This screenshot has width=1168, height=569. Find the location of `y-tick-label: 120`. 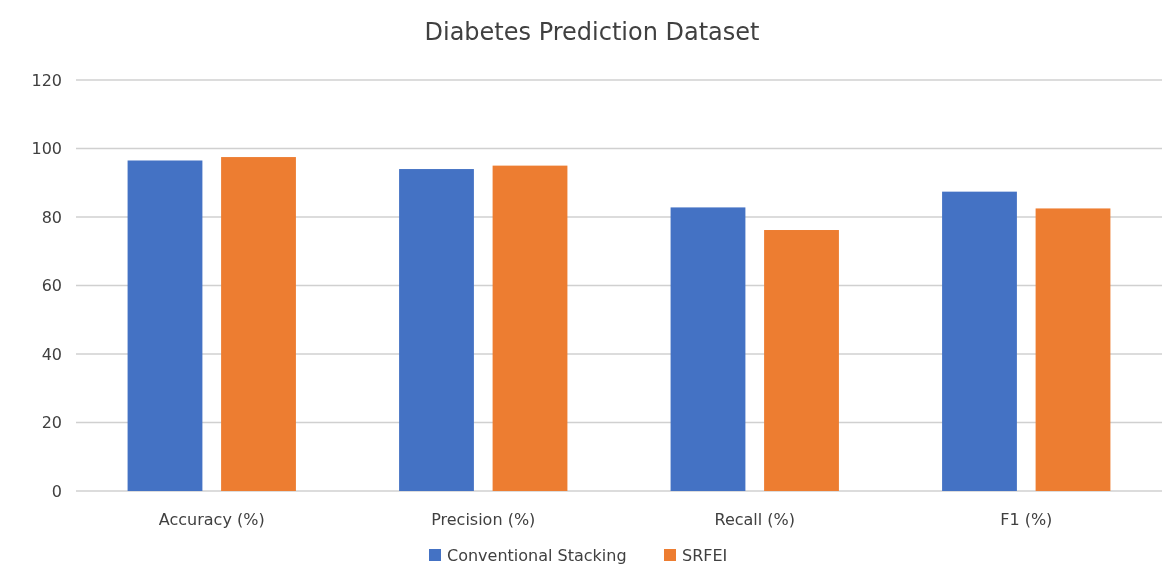

y-tick-label: 120 is located at coordinates (46, 80).